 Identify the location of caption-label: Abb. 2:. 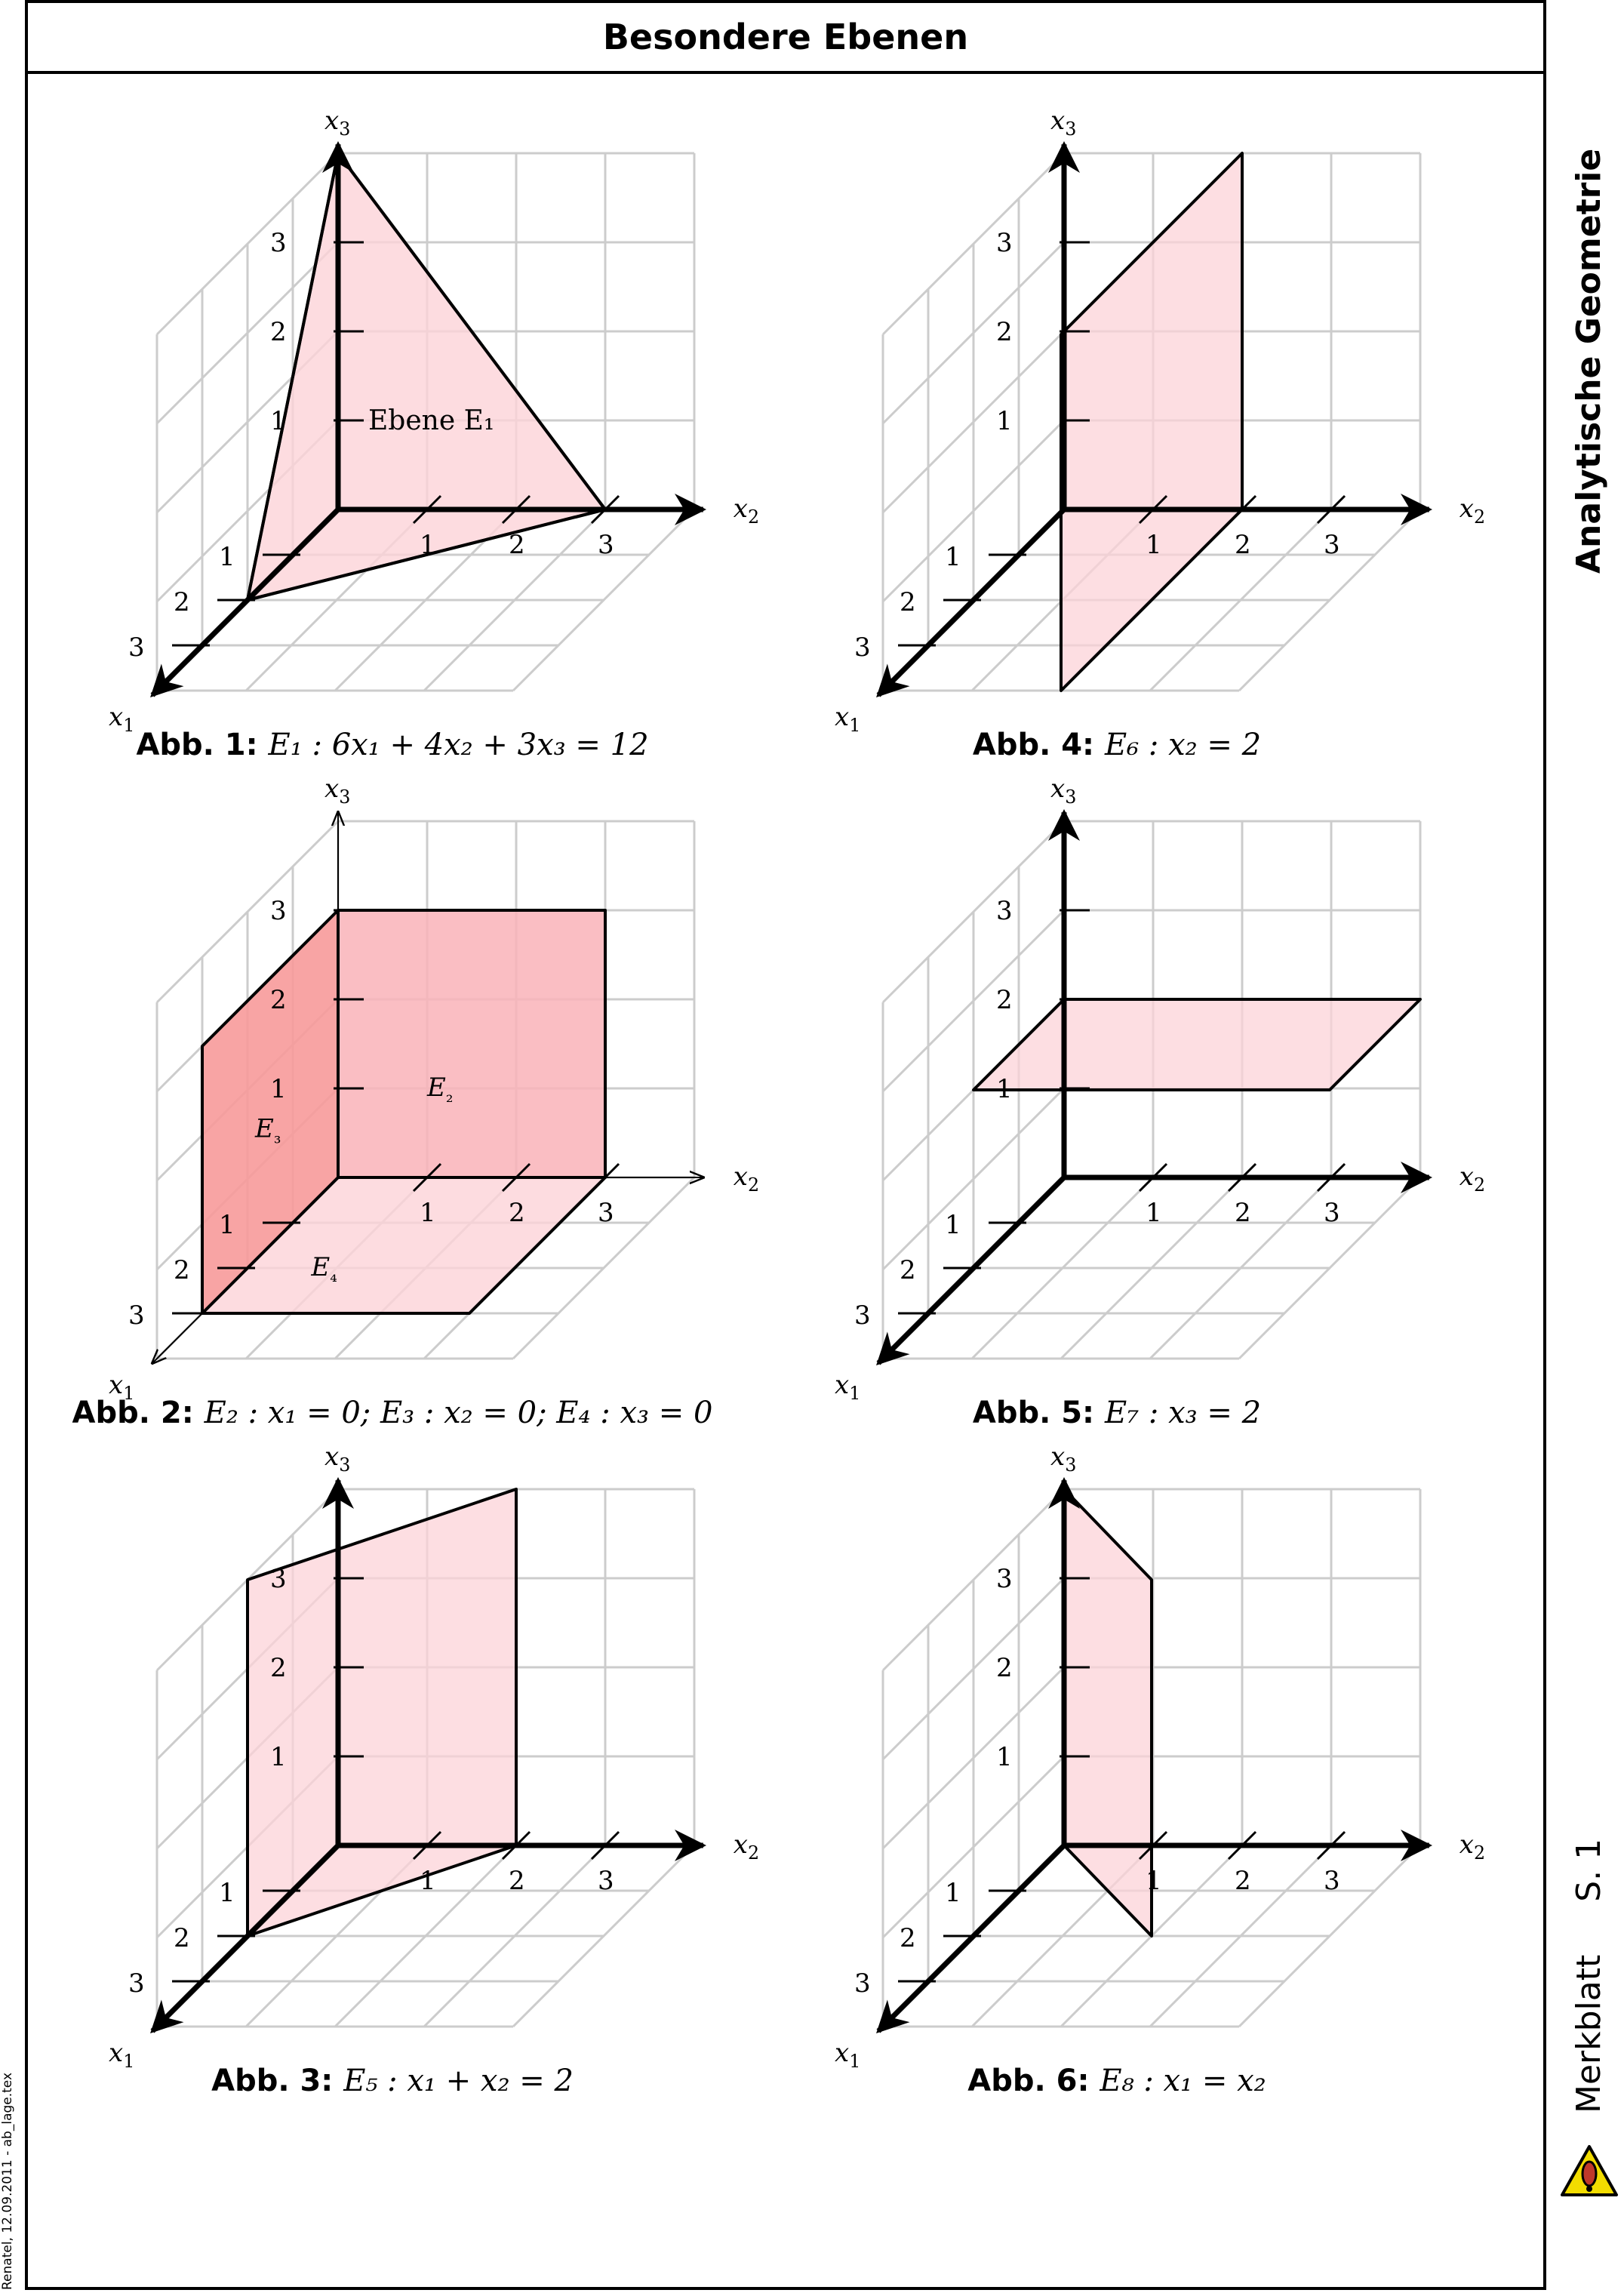
(138, 1413).